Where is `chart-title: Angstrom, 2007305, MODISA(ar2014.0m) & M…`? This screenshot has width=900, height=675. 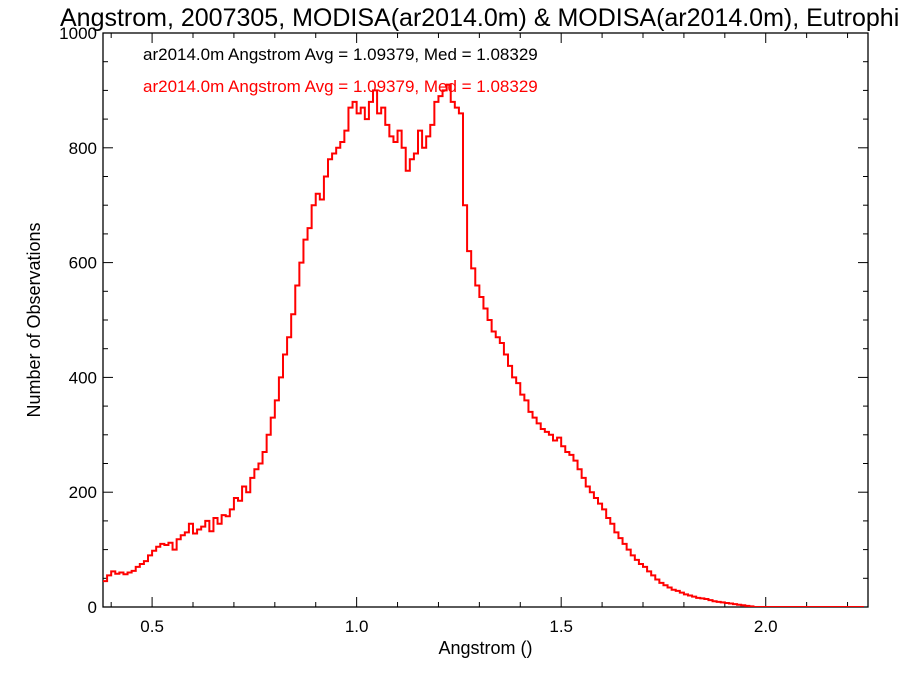 chart-title: Angstrom, 2007305, MODISA(ar2014.0m) & M… is located at coordinates (479, 18).